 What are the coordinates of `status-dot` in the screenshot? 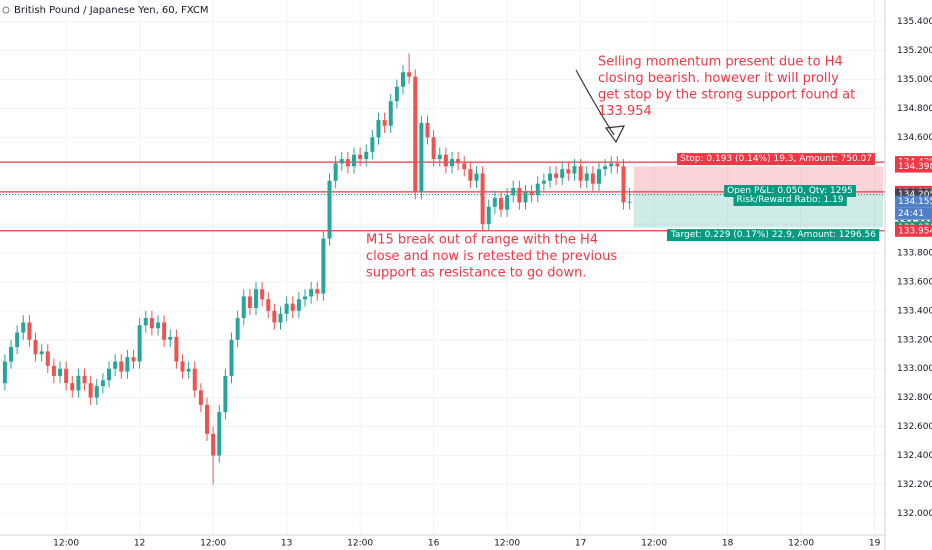 It's located at (6, 10).